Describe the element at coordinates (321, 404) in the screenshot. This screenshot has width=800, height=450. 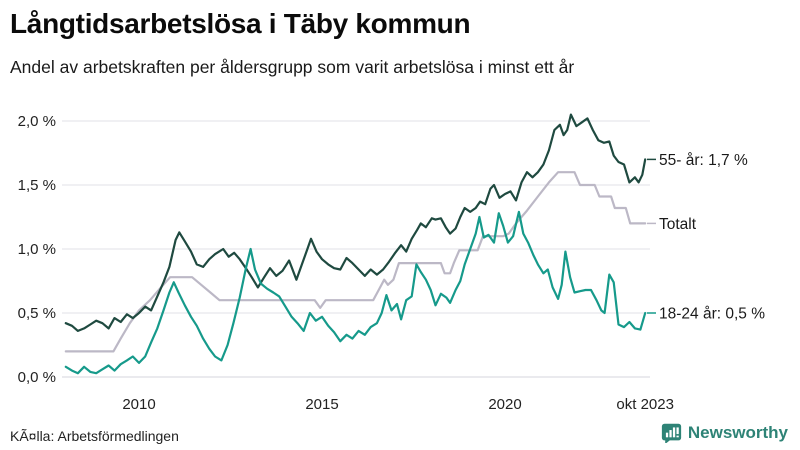
I see `x-tick-label: 2015` at that location.